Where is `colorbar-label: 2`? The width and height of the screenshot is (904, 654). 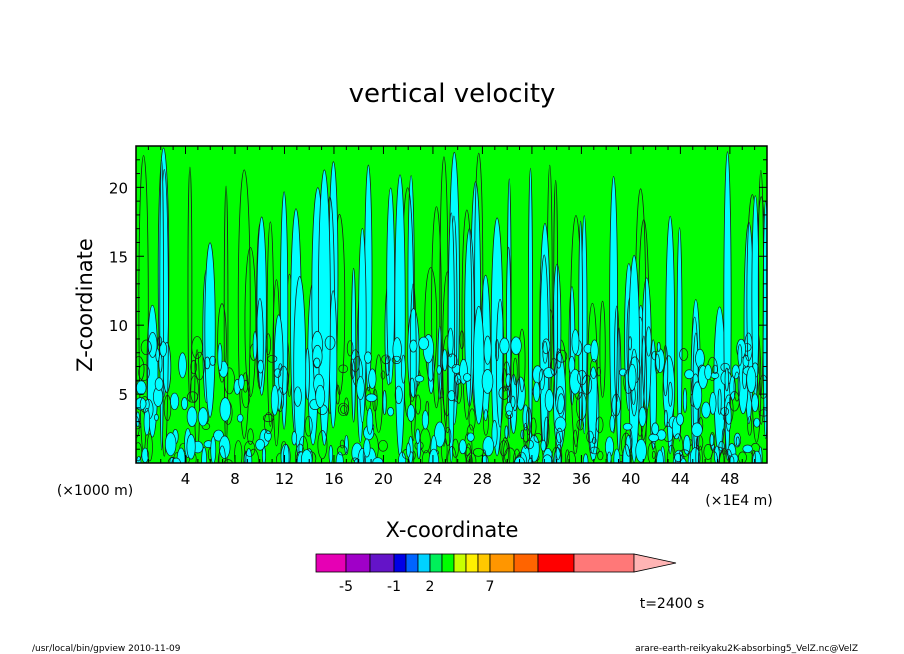
colorbar-label: 2 is located at coordinates (430, 587).